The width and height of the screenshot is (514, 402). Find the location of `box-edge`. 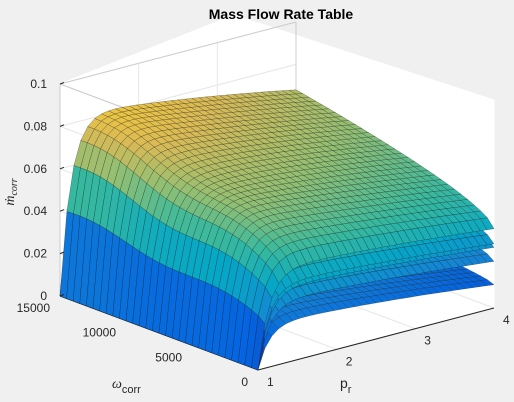

box-edge is located at coordinates (178, 53).